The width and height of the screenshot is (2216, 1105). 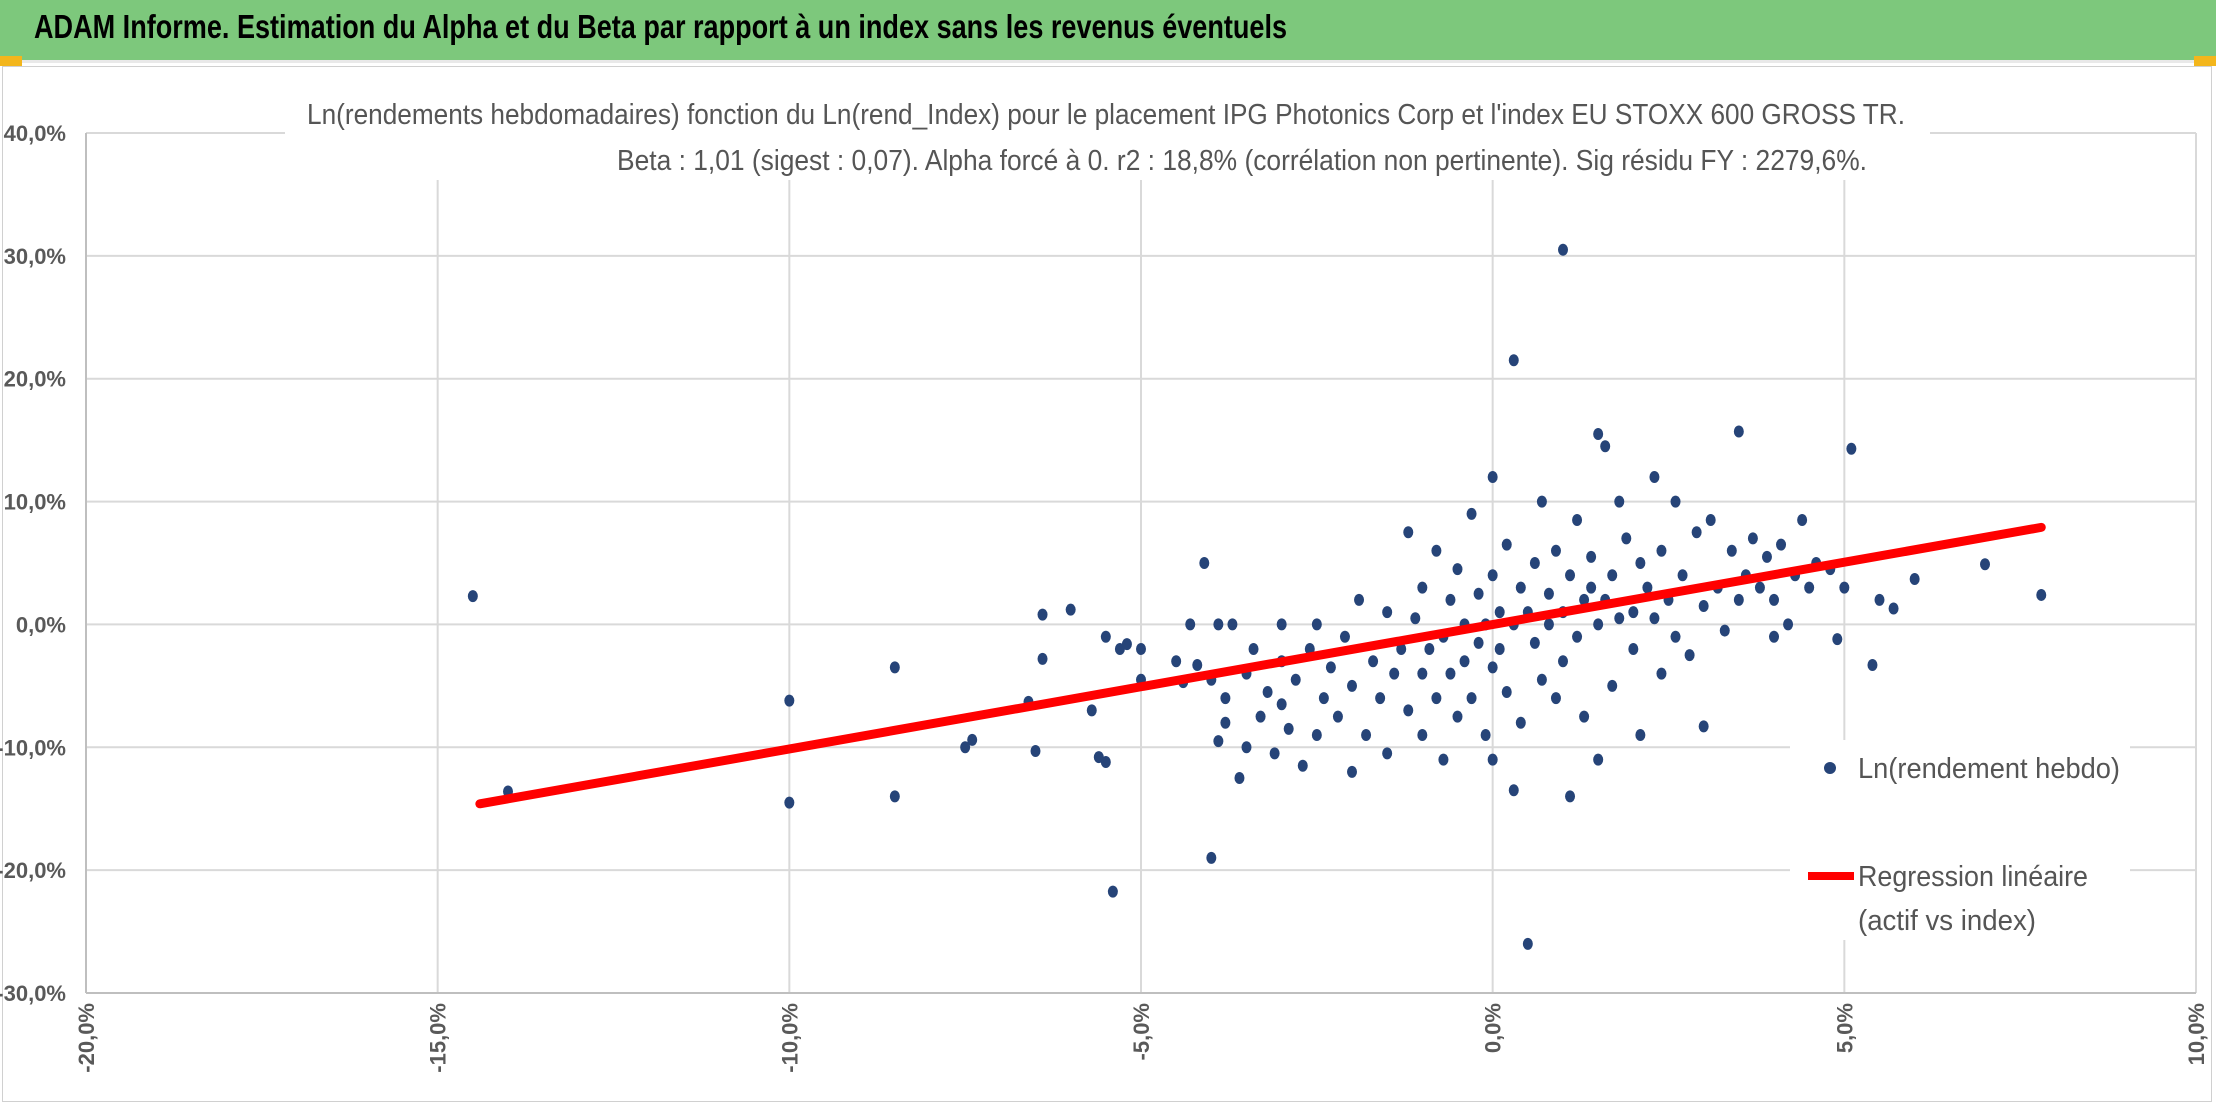 I want to click on x-tick-label: -5,0%, so click(x=1141, y=1031).